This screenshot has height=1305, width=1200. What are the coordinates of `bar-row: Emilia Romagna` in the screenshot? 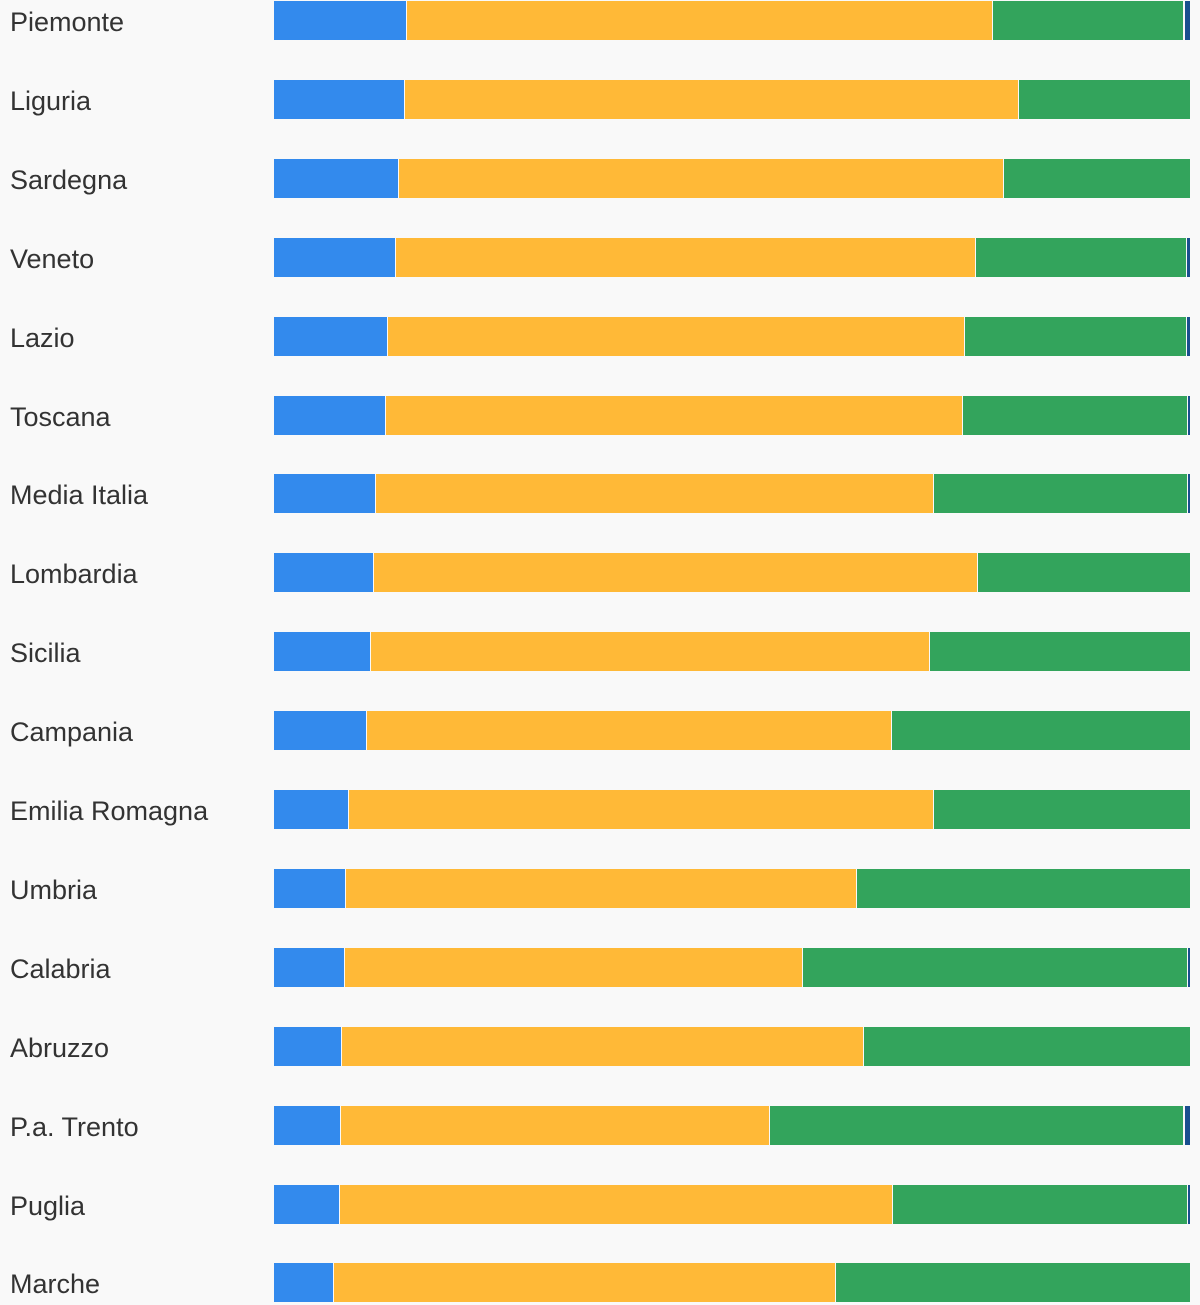 It's located at (600, 810).